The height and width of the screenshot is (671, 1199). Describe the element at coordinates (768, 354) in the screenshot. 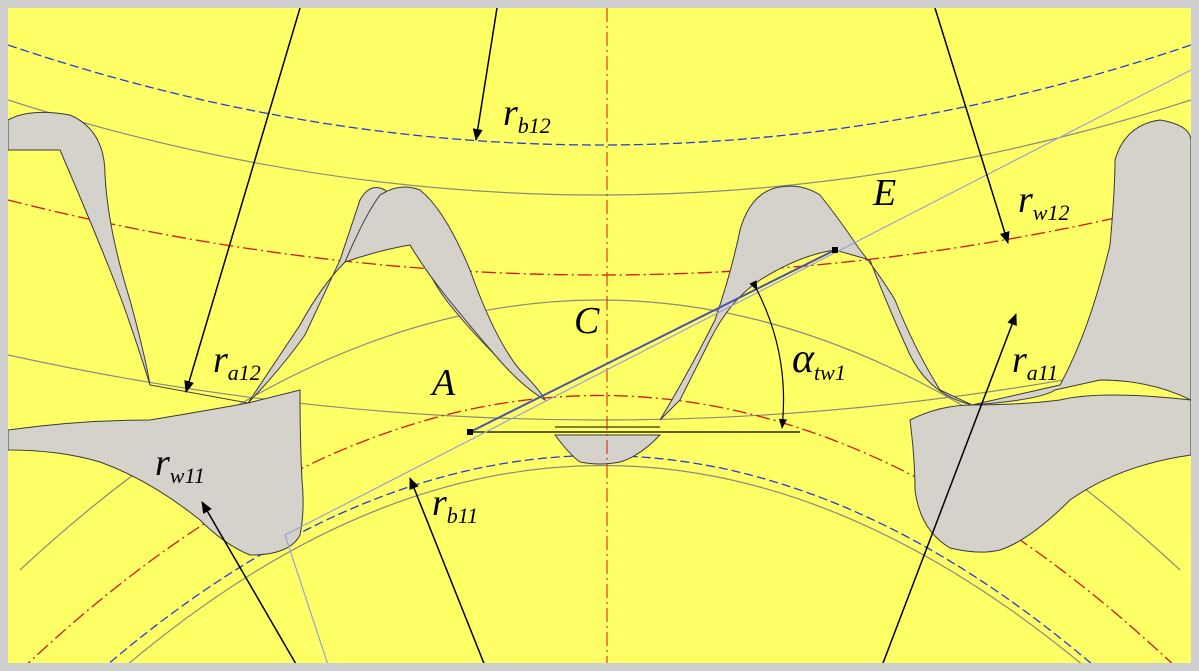

I see `pressure-angle-arc` at that location.